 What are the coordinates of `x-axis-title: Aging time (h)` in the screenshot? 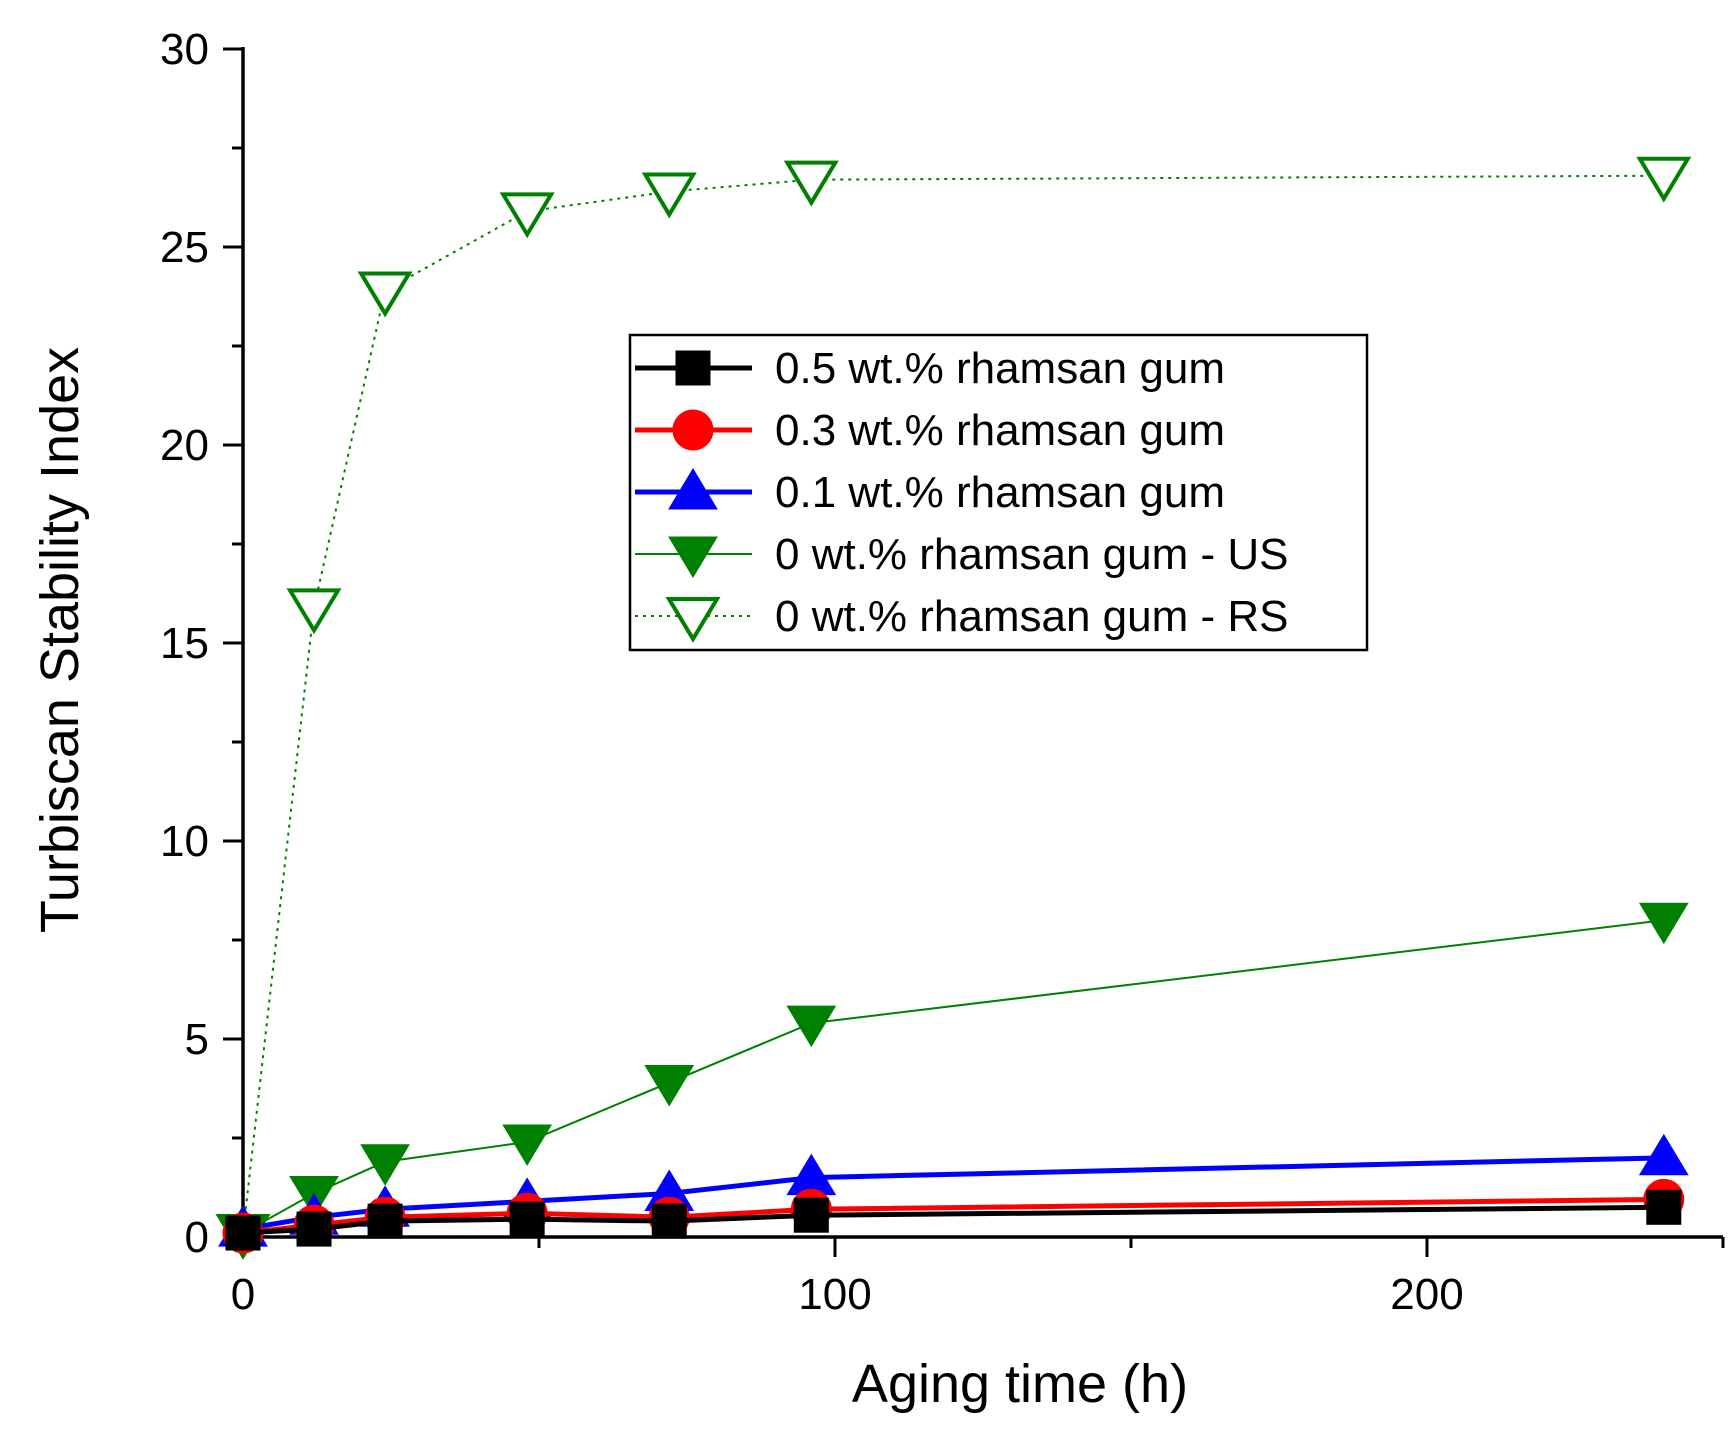 It's located at (1020, 1384).